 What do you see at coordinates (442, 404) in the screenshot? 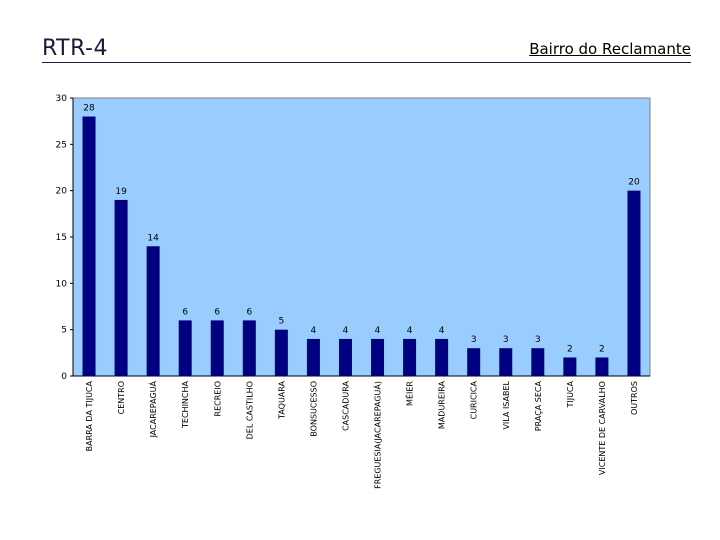
I see `x-tick-label: MADUREIRA` at bounding box center [442, 404].